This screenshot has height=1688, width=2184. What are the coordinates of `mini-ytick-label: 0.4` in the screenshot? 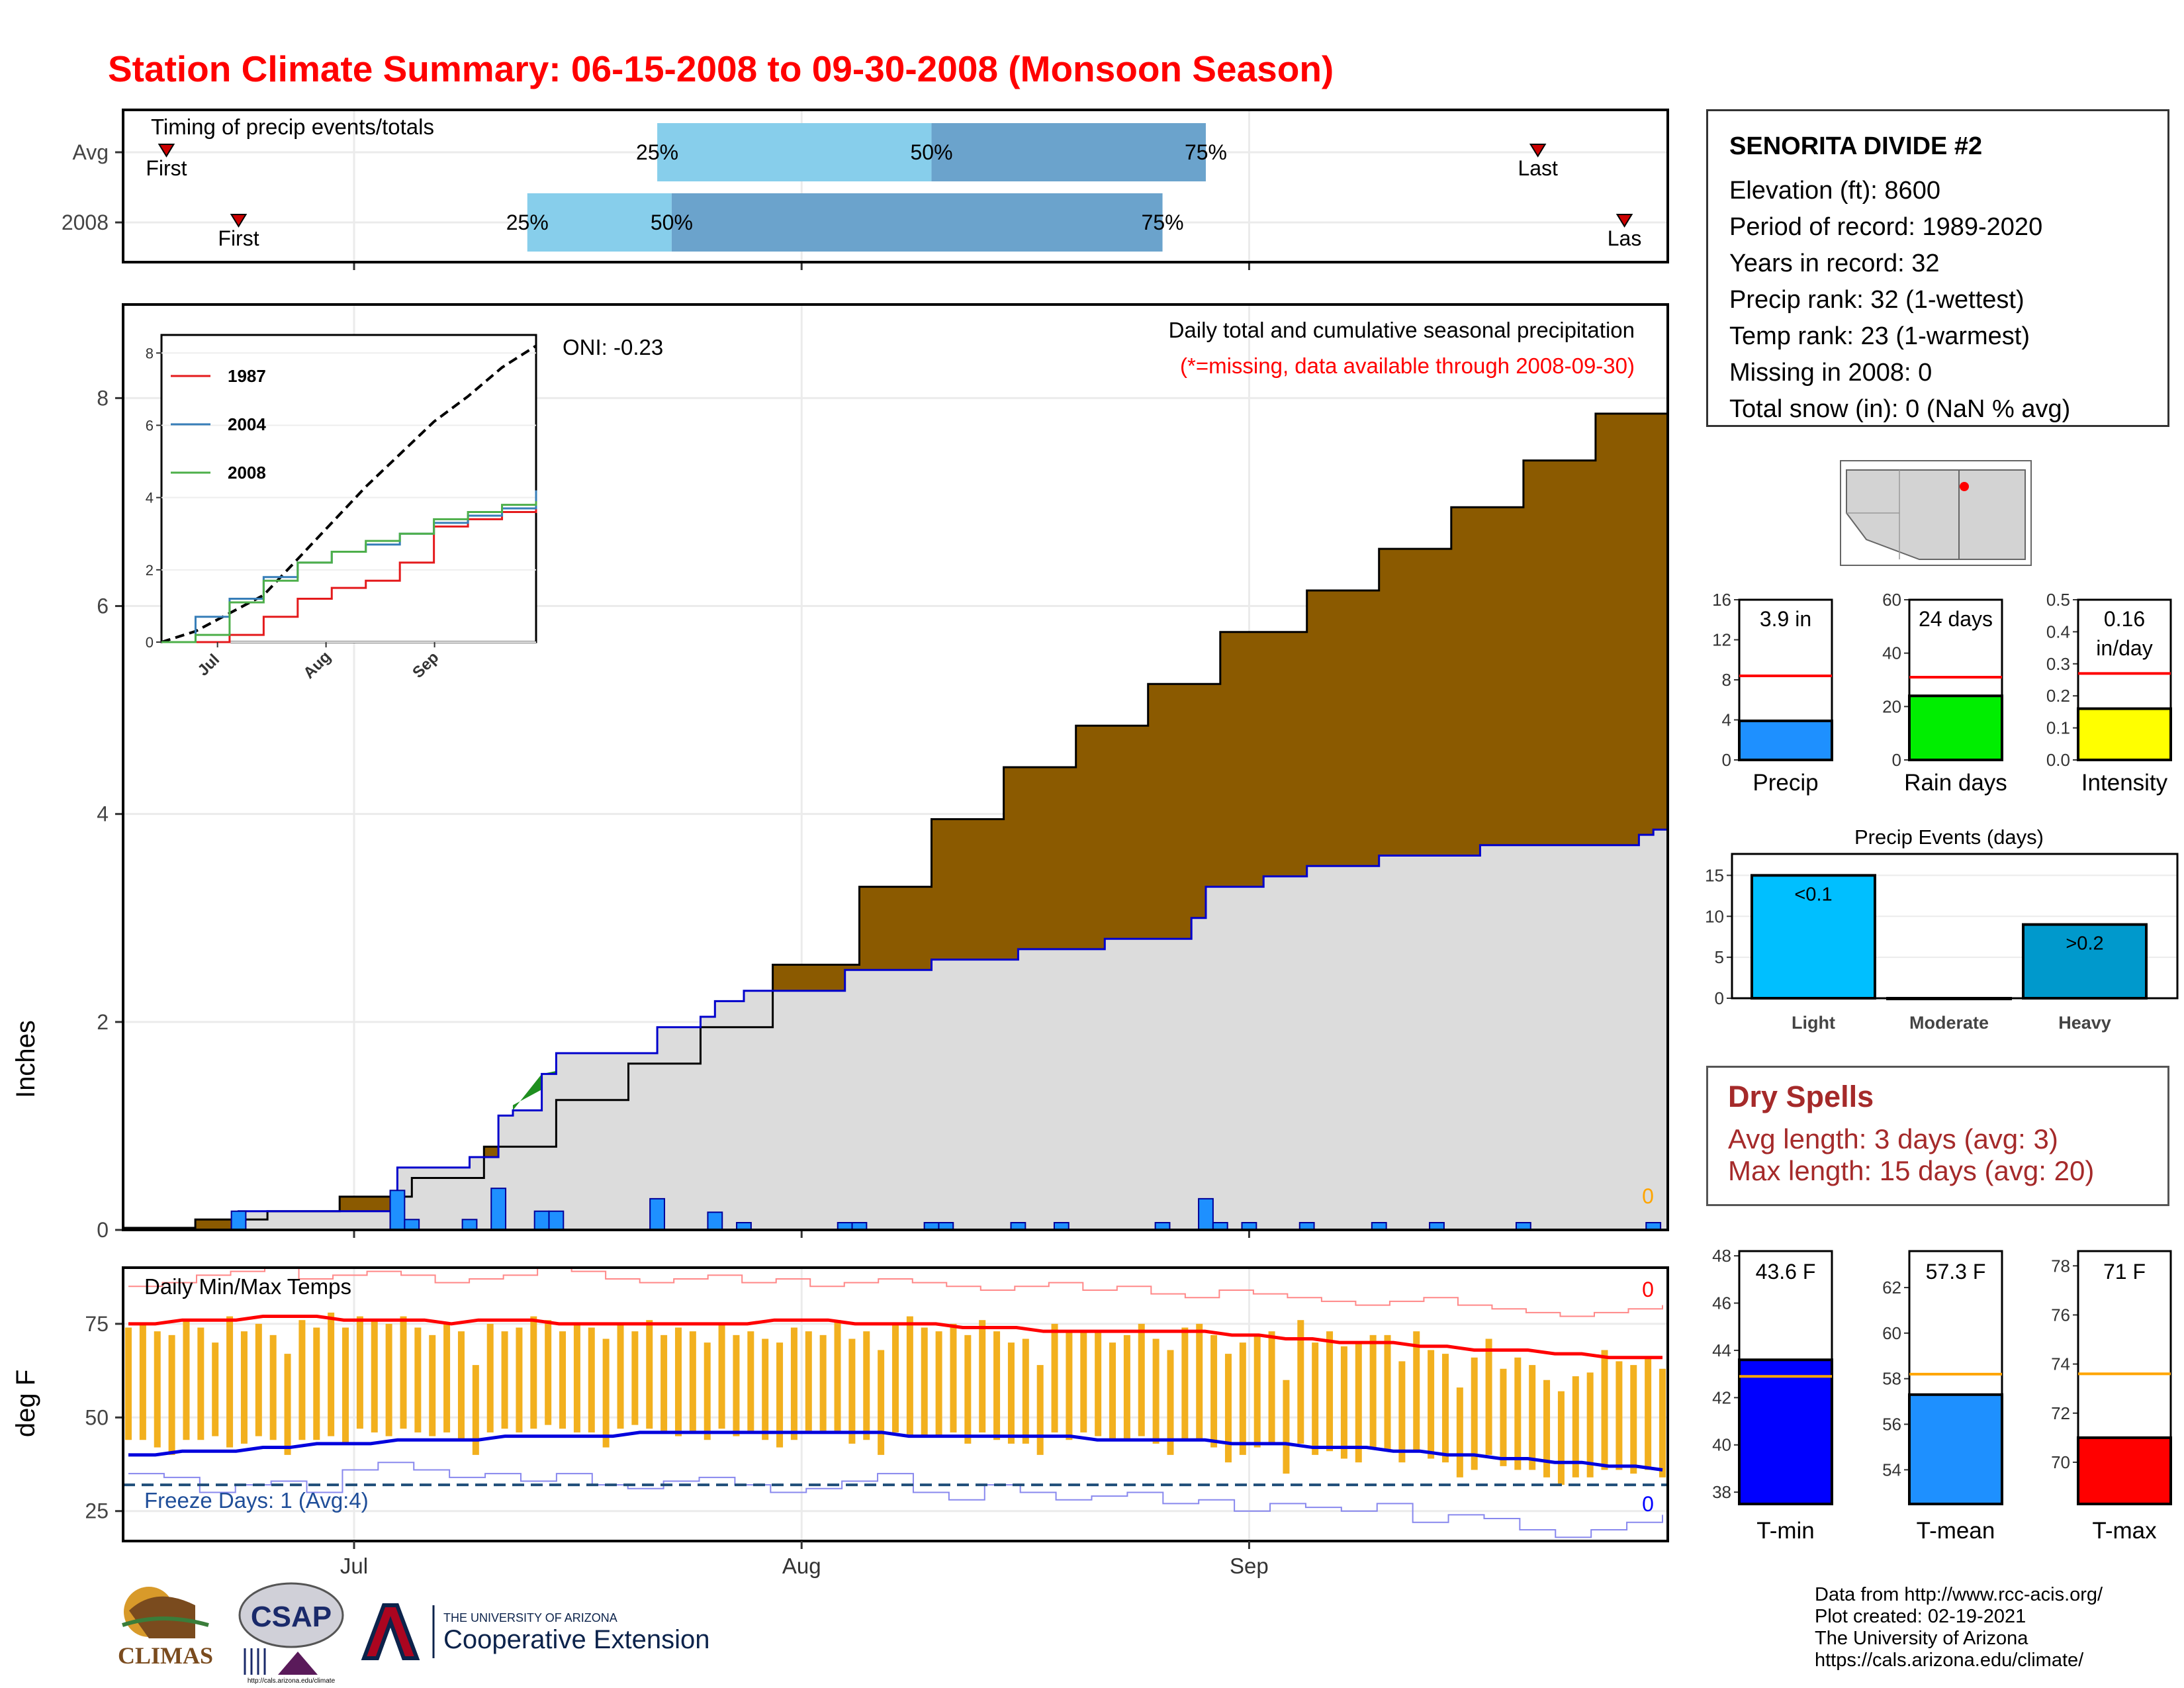 It's located at (2058, 631).